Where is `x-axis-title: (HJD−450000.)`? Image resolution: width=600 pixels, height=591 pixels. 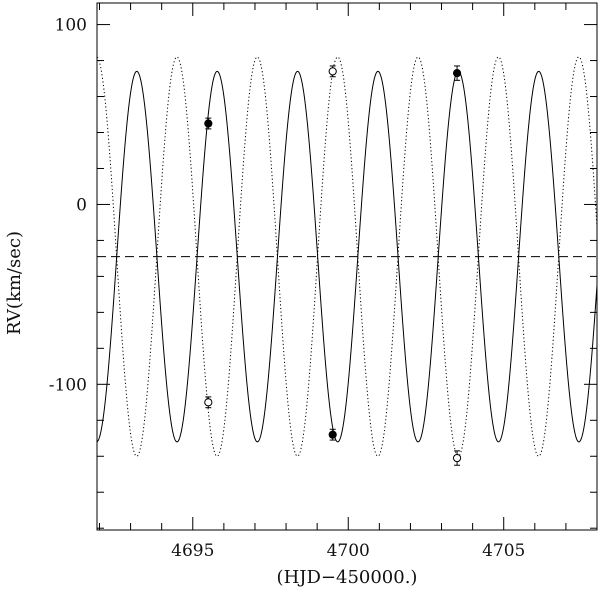 x-axis-title: (HJD−450000.) is located at coordinates (347, 577).